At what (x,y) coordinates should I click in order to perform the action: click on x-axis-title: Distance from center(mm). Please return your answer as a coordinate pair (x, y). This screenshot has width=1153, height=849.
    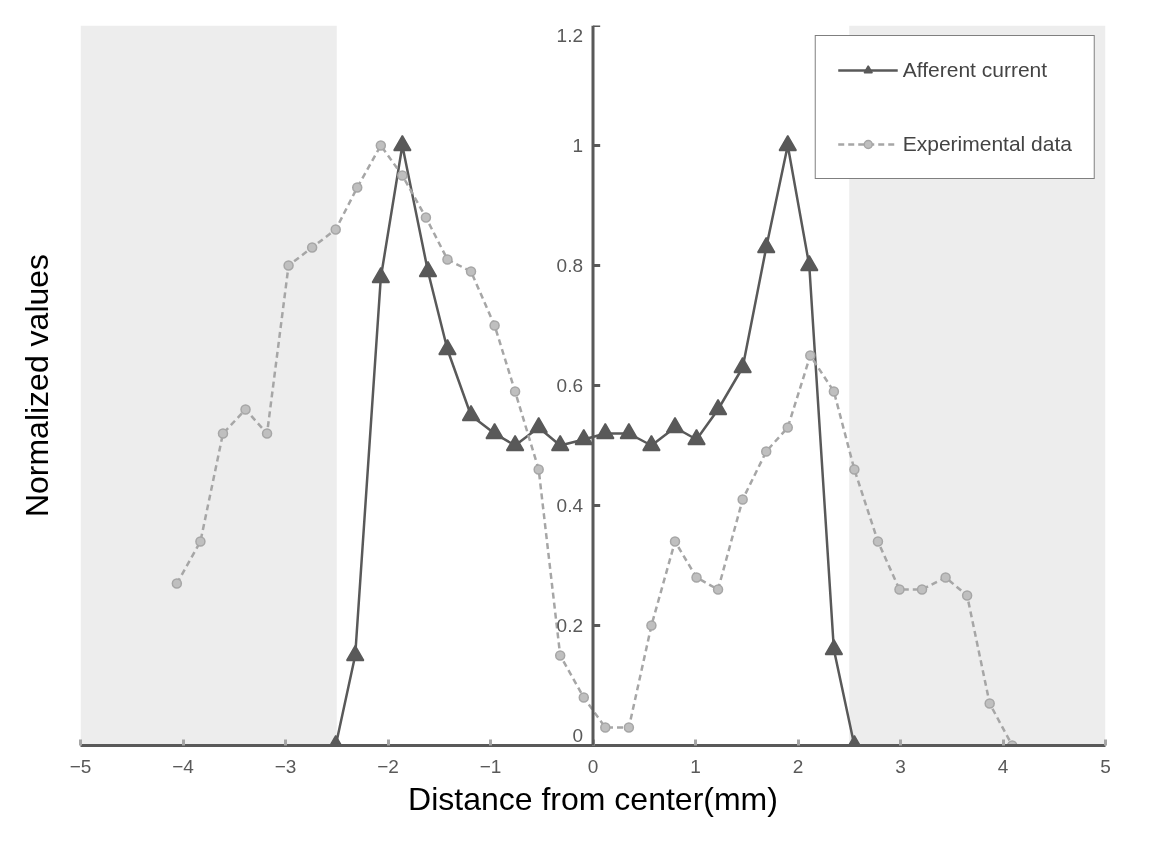
    Looking at the image, I should click on (593, 798).